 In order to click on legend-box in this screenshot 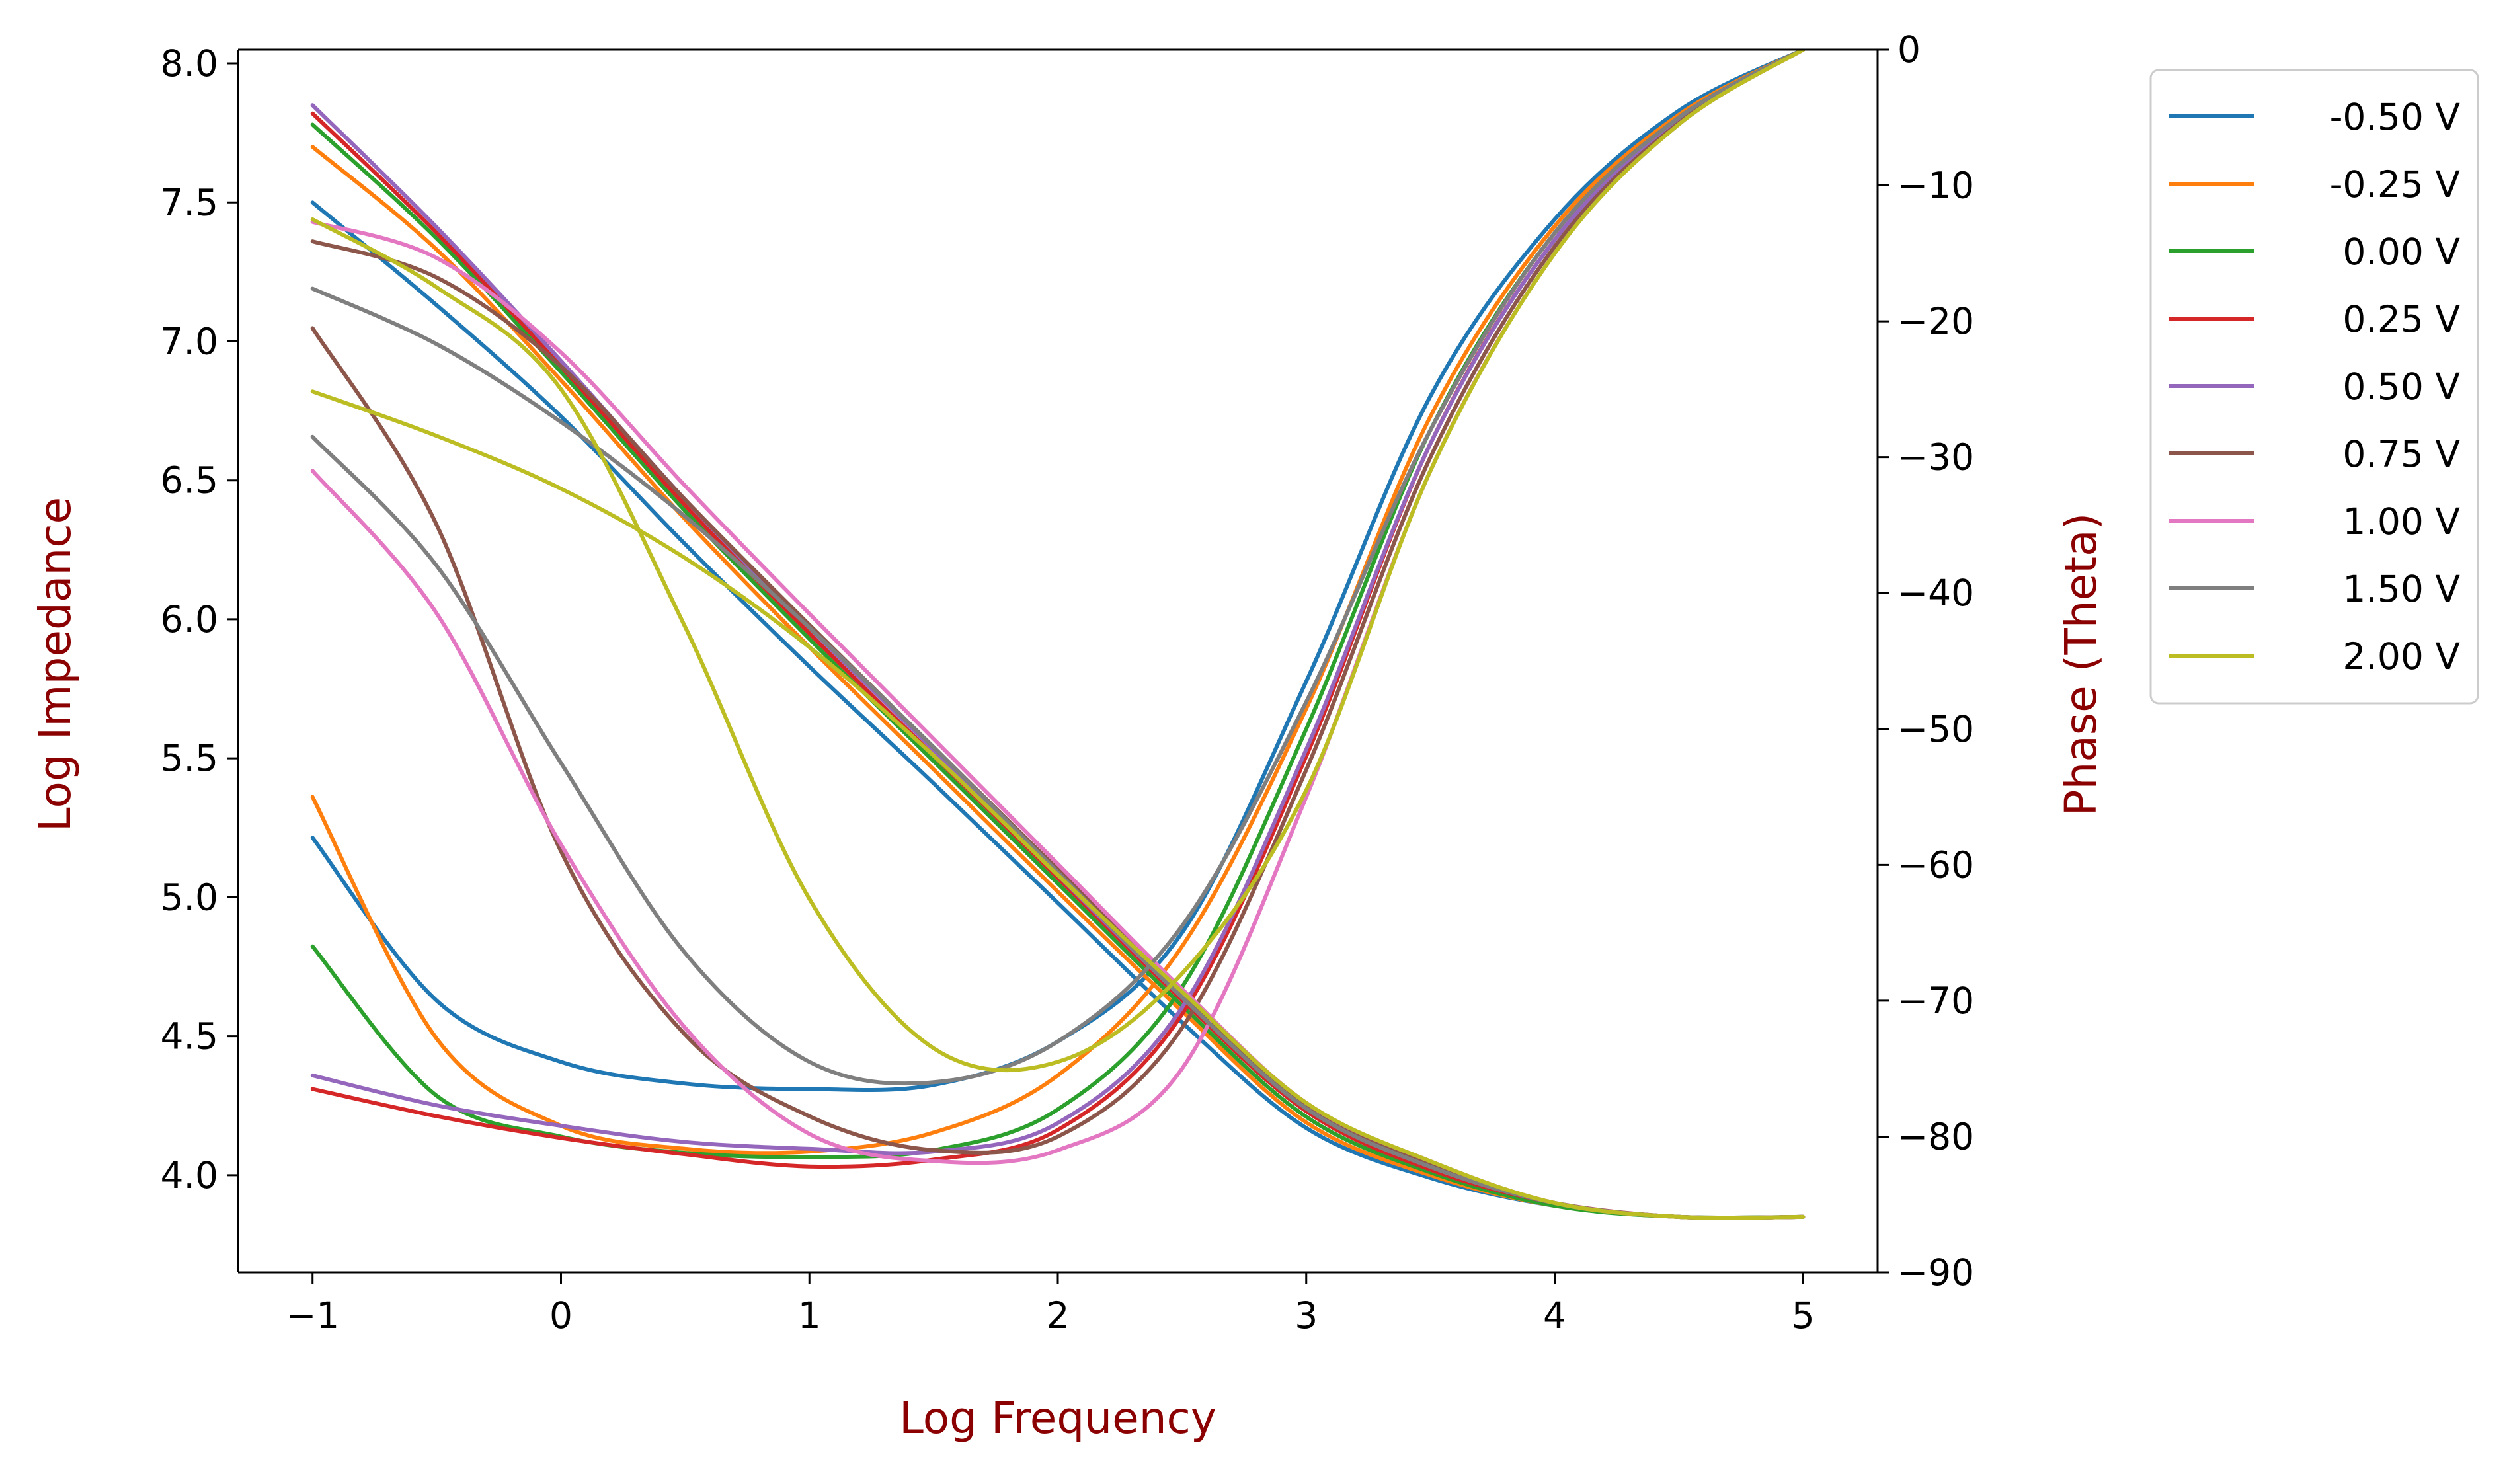, I will do `click(2314, 387)`.